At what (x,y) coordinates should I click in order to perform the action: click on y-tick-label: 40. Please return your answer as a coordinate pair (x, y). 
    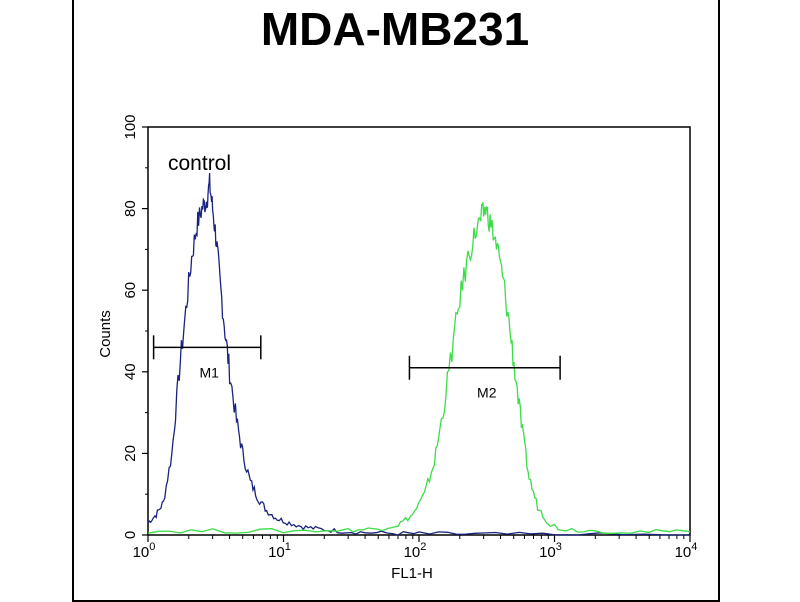
    Looking at the image, I should click on (130, 371).